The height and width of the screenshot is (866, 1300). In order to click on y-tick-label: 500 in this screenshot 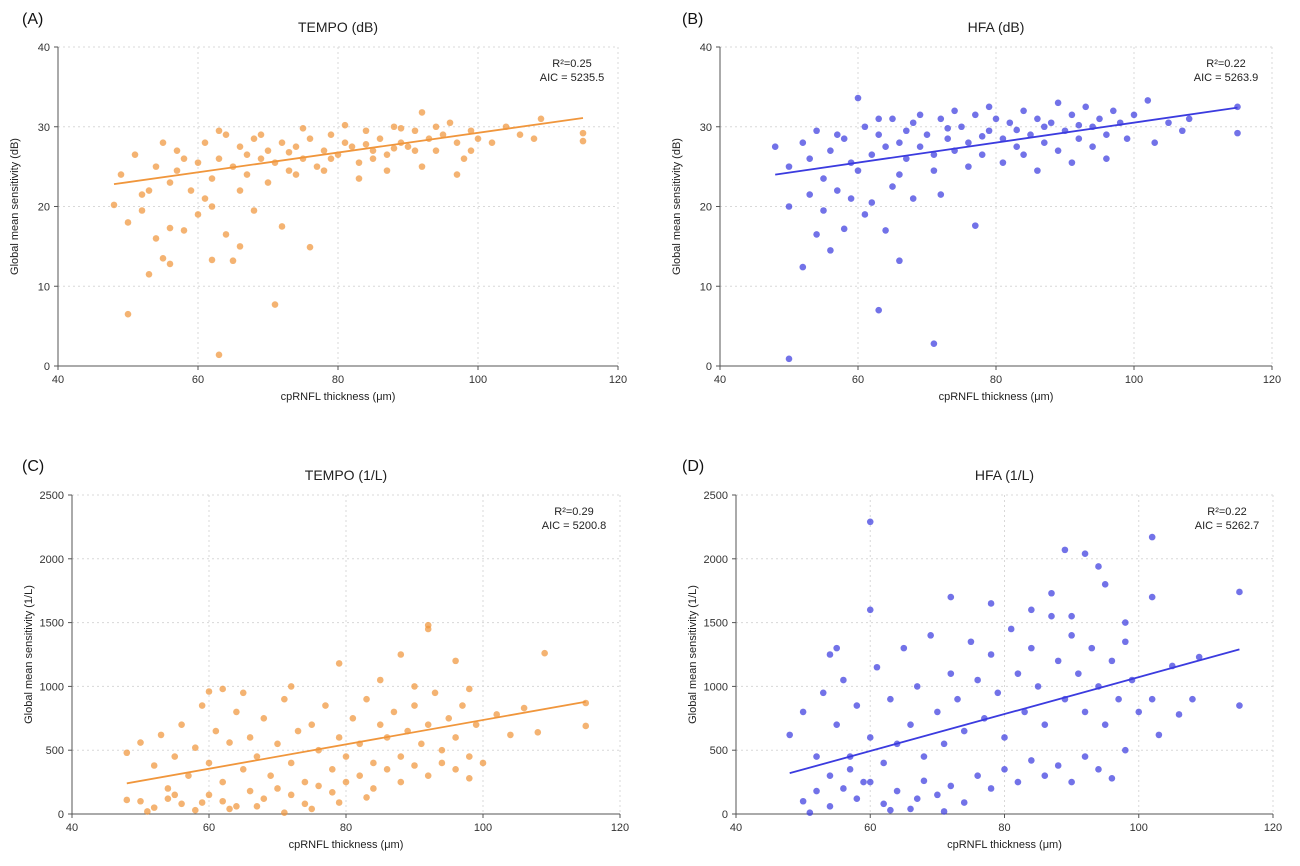, I will do `click(719, 751)`.